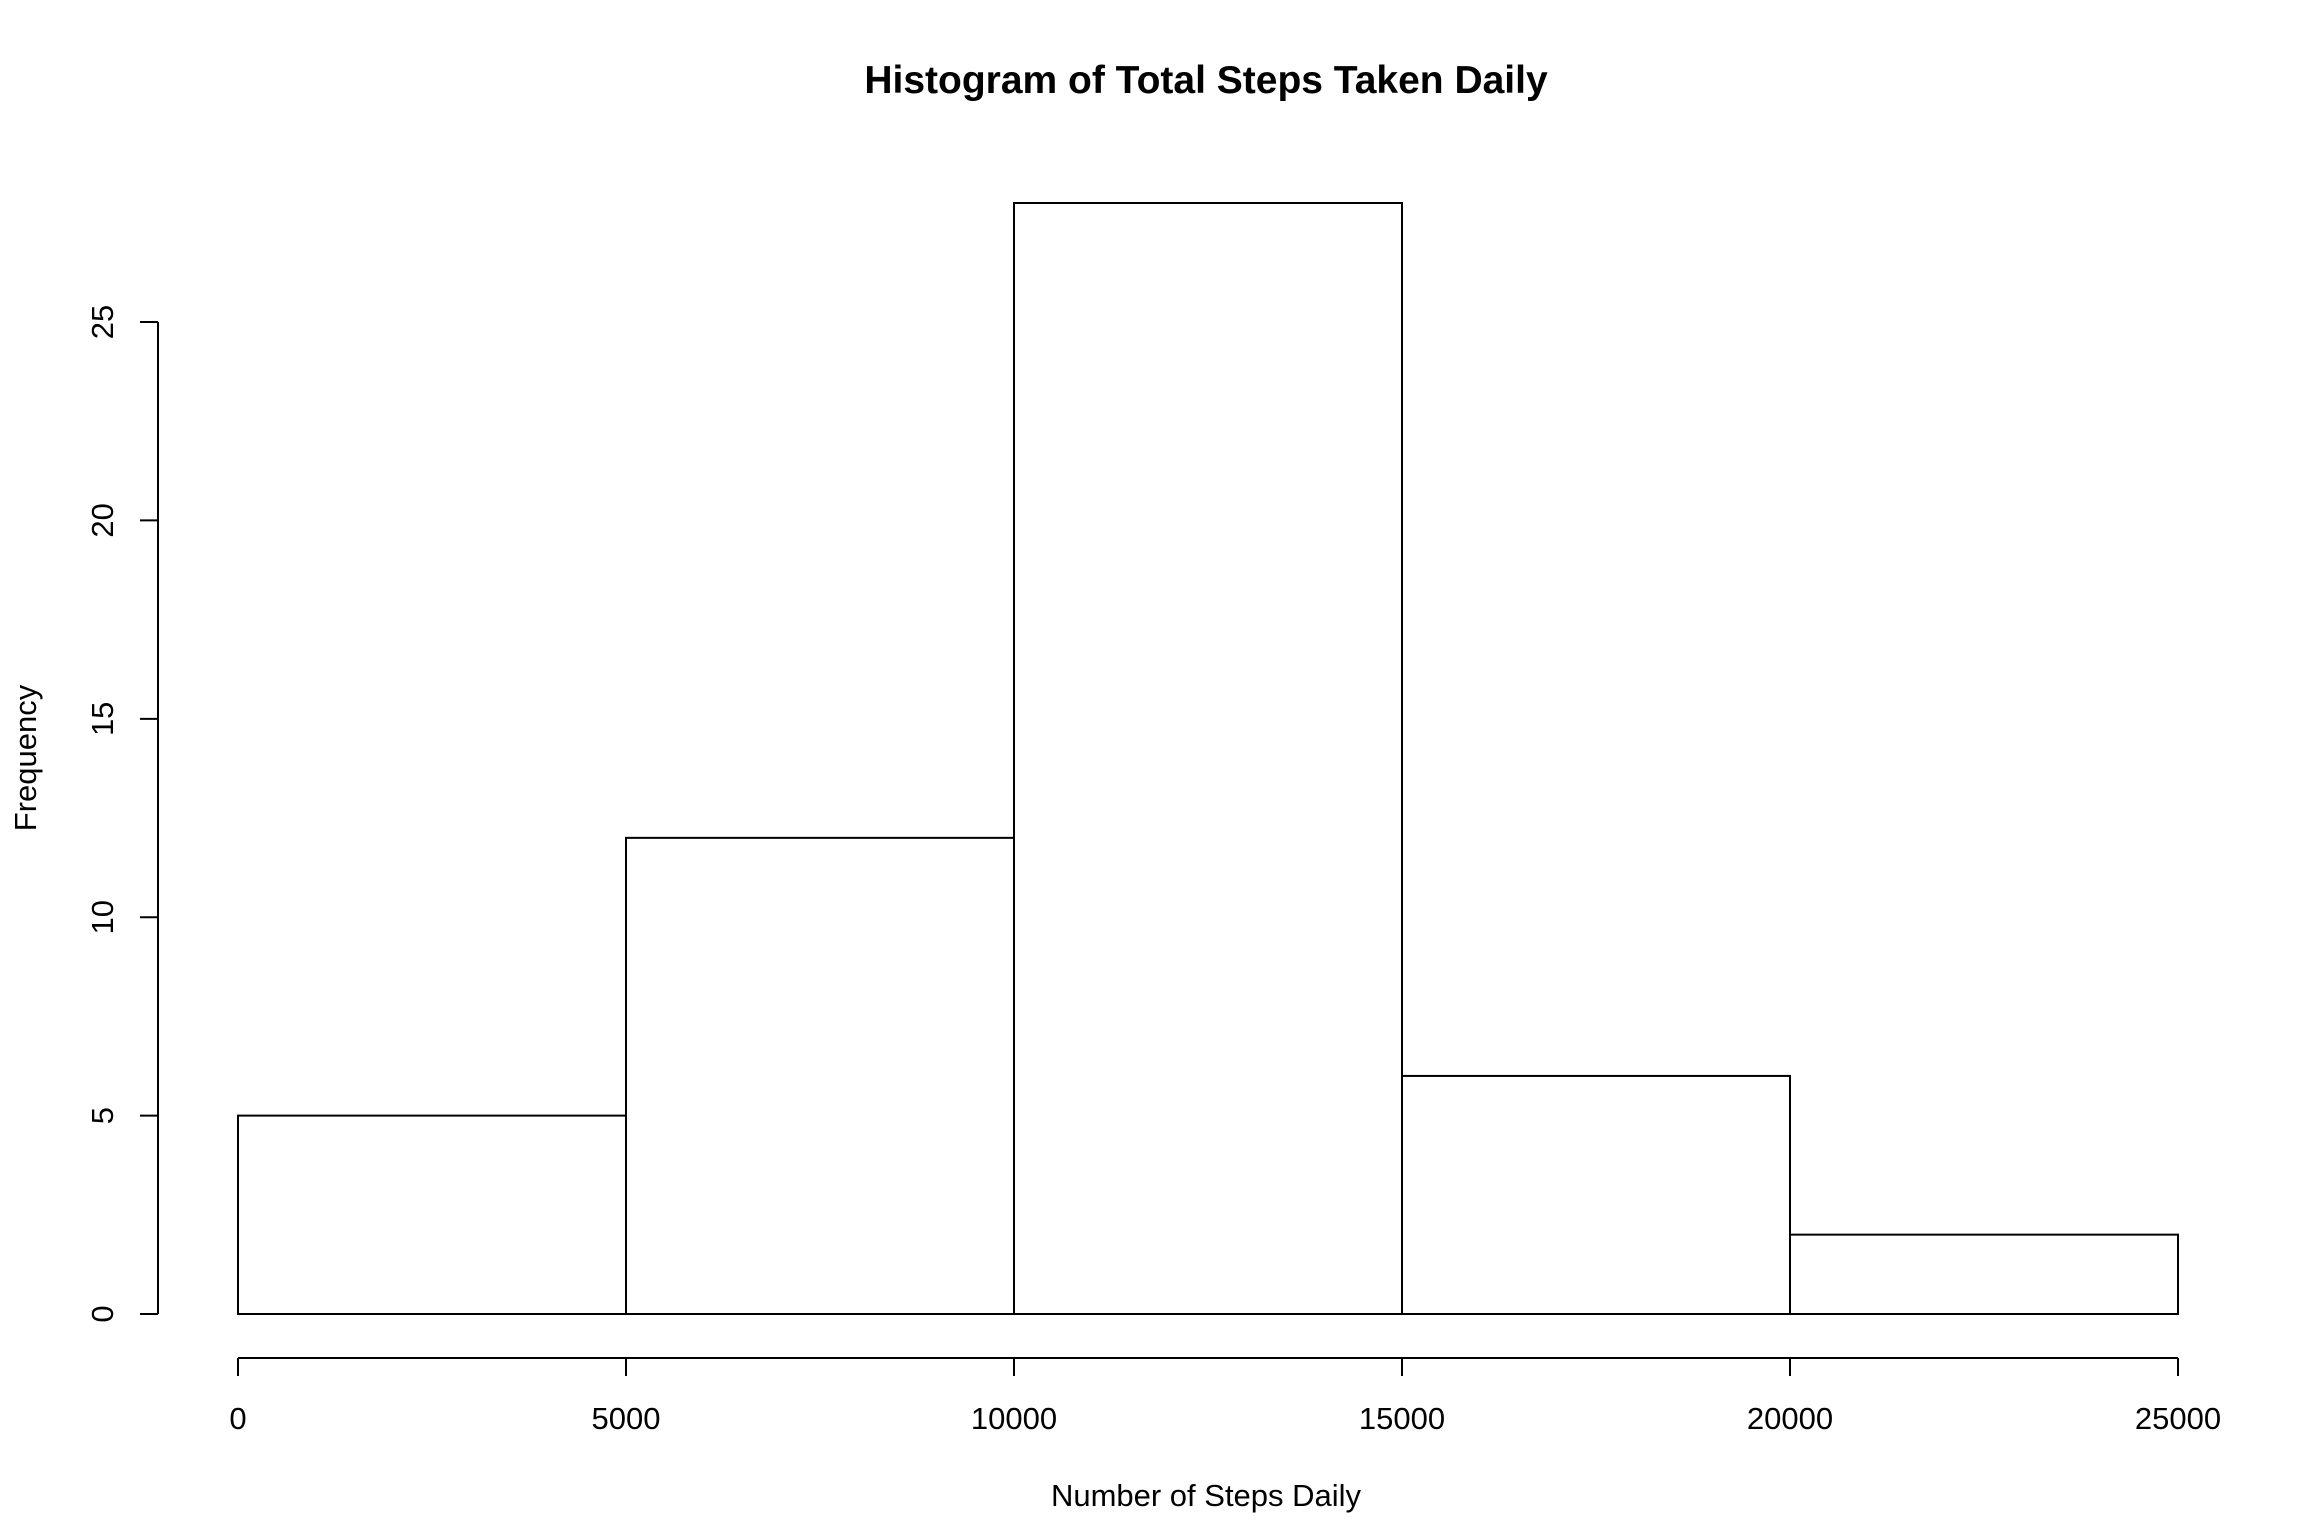 Image resolution: width=2304 pixels, height=1536 pixels. I want to click on y-tick-label: 20, so click(102, 520).